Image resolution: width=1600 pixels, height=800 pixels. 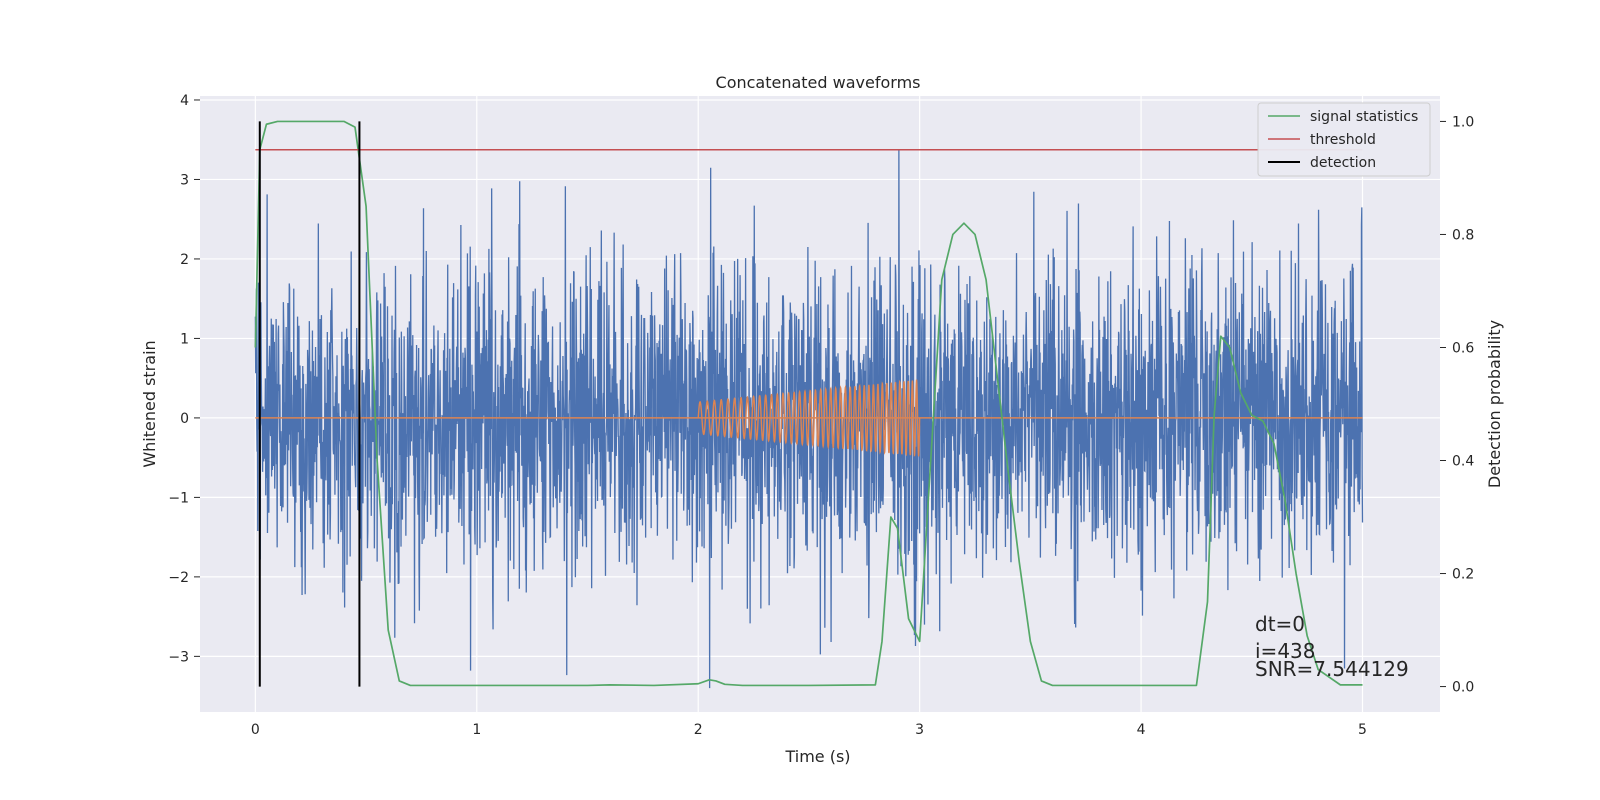 I want to click on legend-label-detection: detection, so click(x=1343, y=163).